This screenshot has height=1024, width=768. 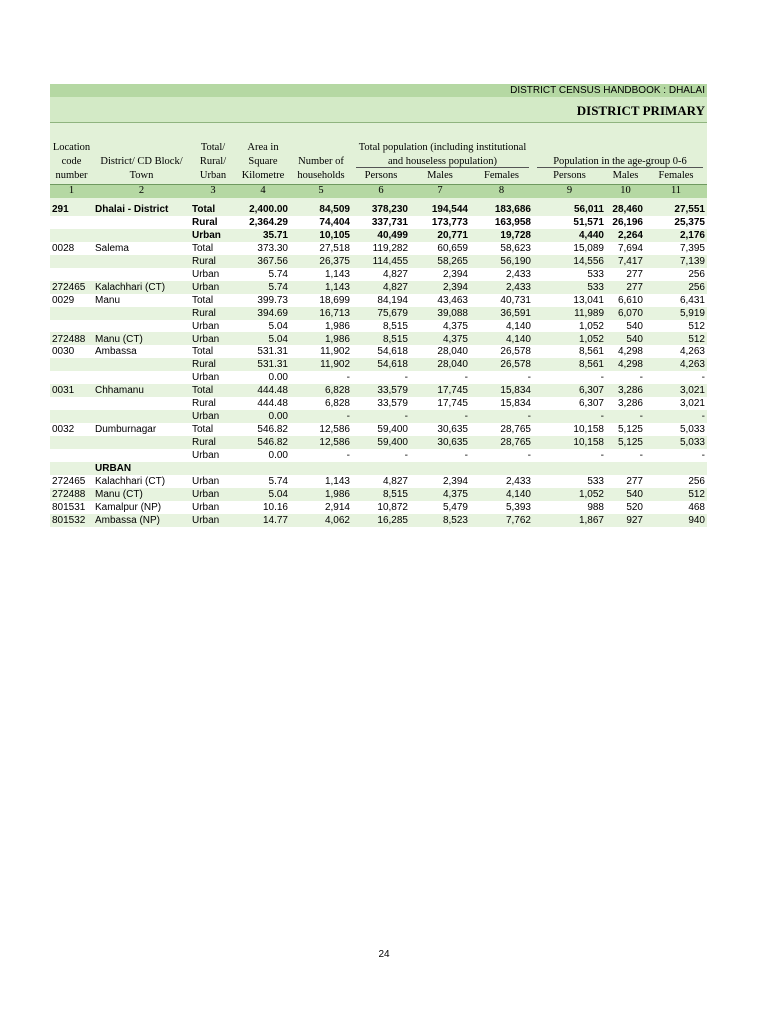 I want to click on column-header-band, so click(x=378, y=153).